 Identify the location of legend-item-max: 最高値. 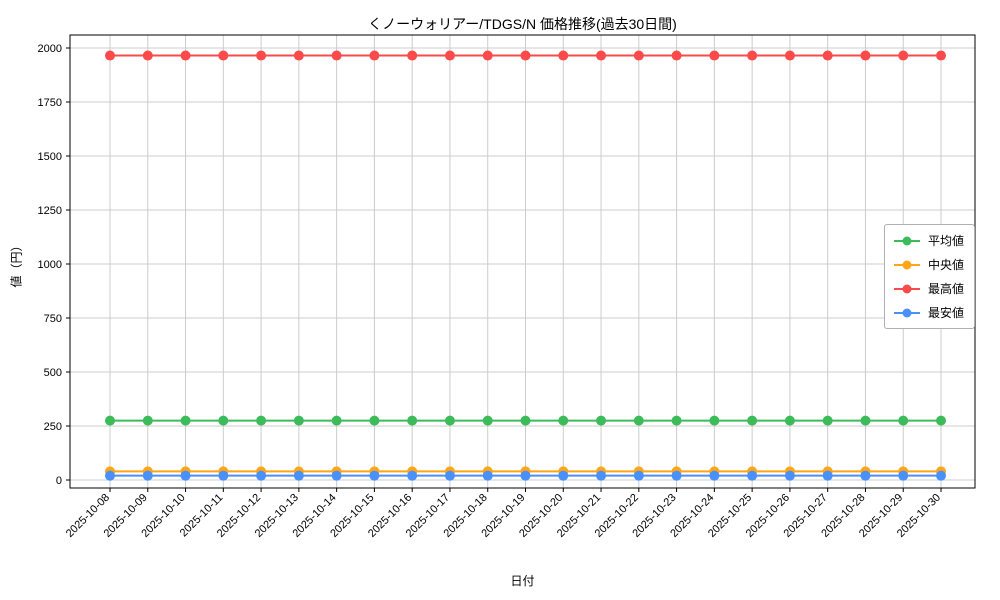
(928, 288).